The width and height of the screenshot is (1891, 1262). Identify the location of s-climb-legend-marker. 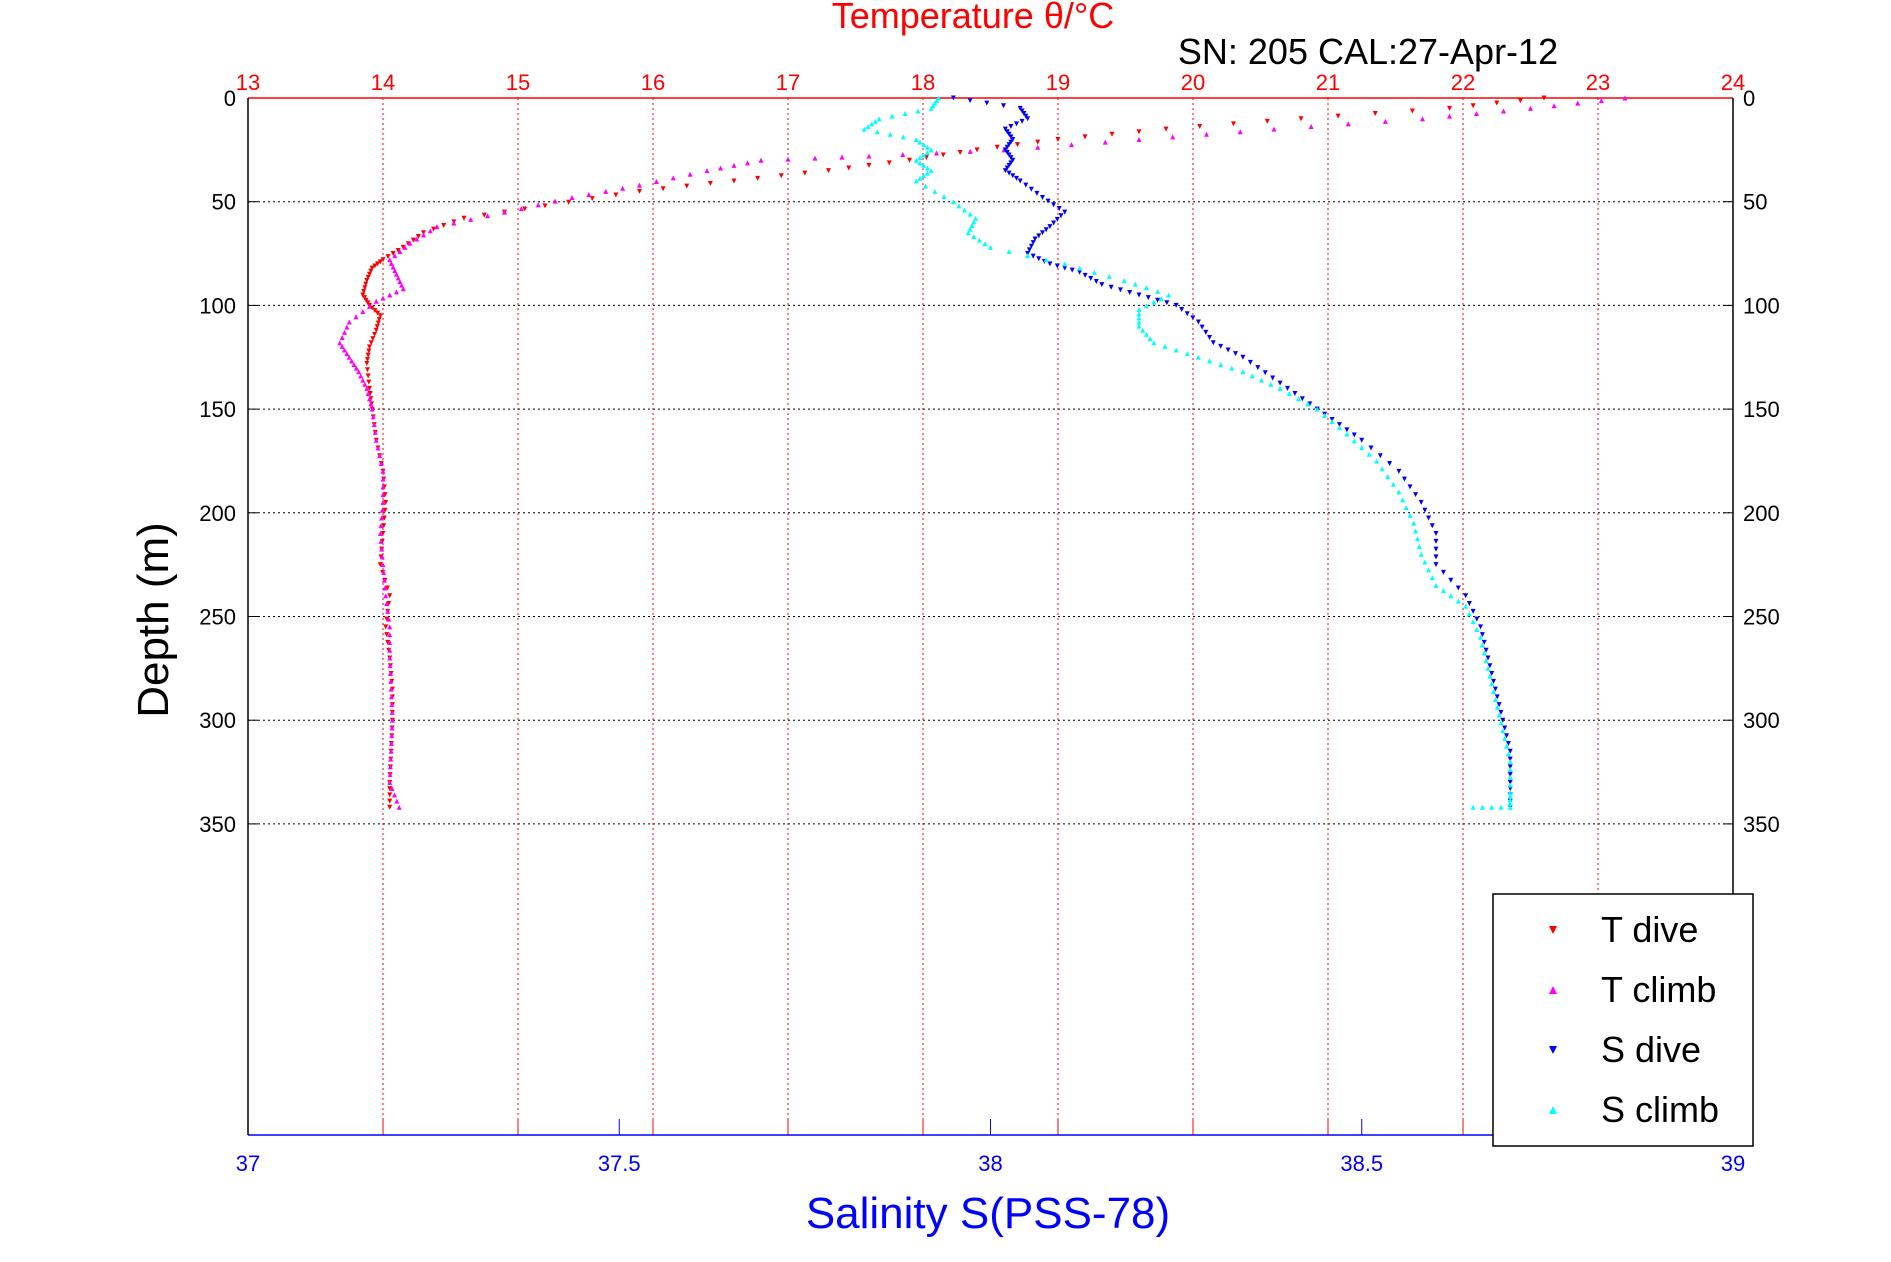
(1553, 1110).